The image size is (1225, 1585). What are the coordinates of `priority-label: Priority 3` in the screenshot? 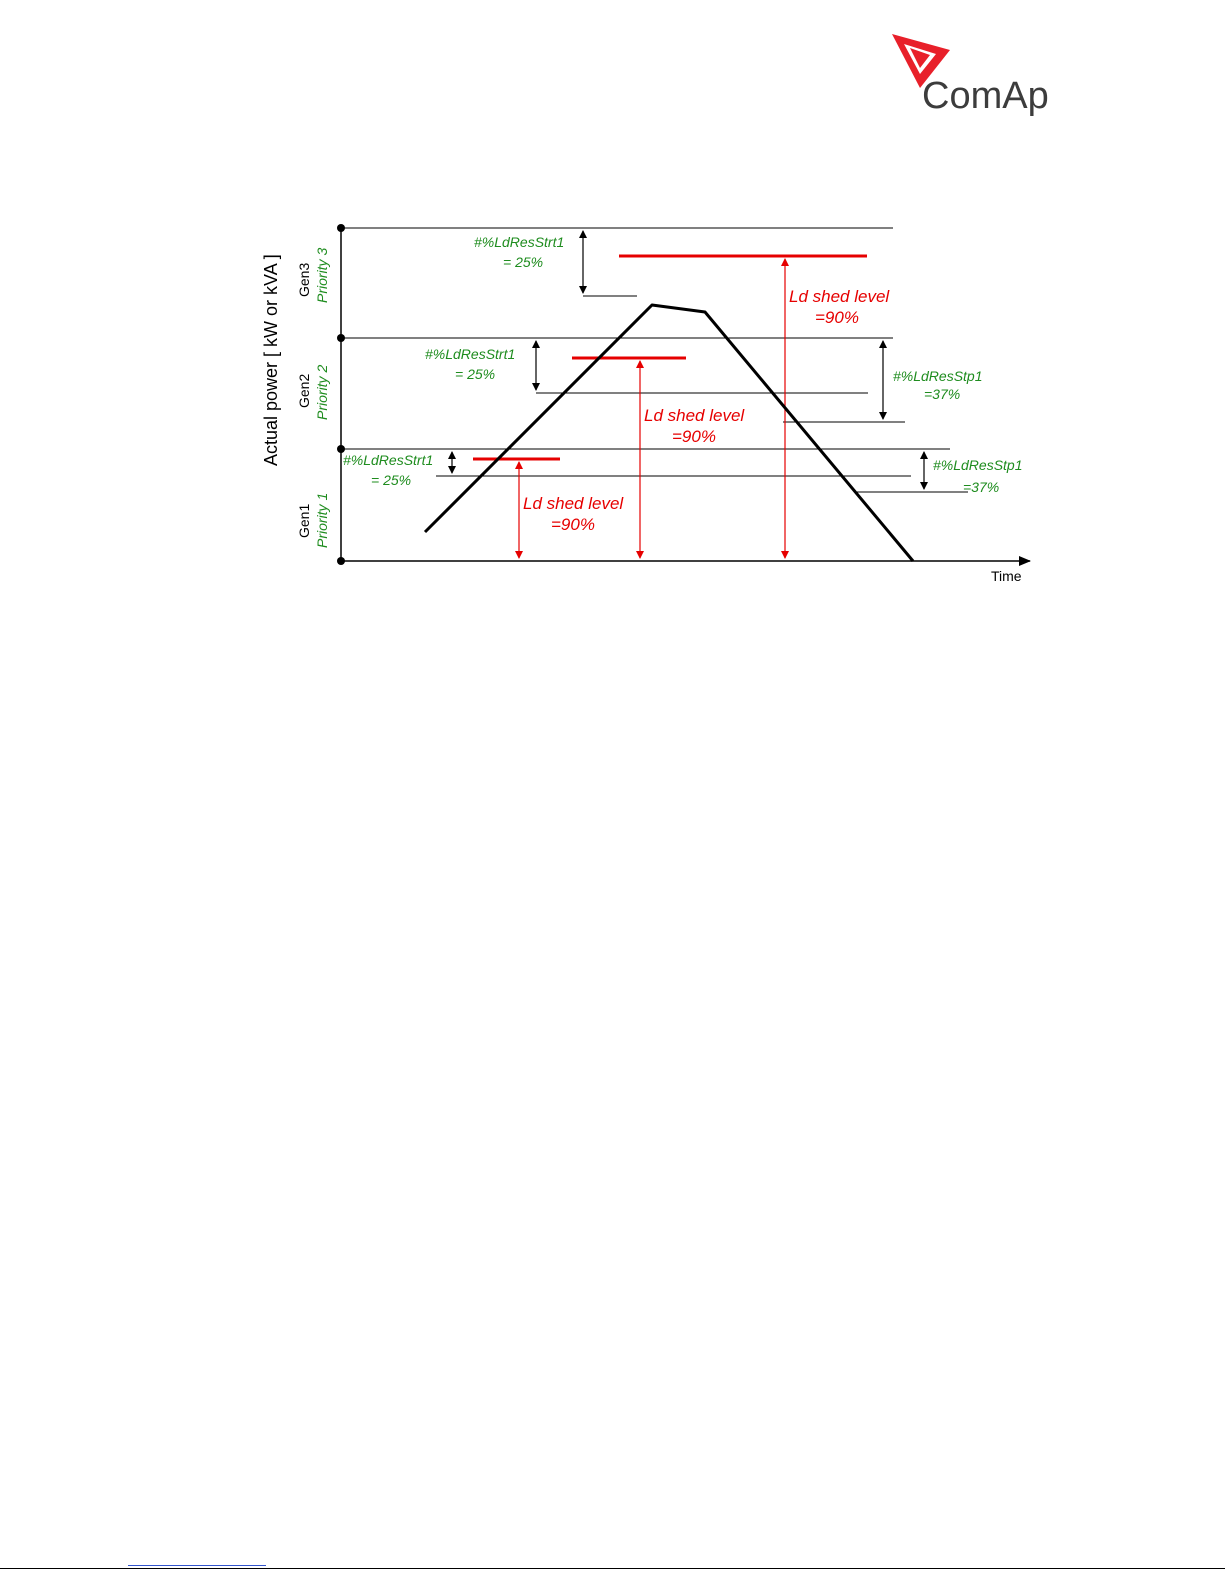 It's located at (322, 275).